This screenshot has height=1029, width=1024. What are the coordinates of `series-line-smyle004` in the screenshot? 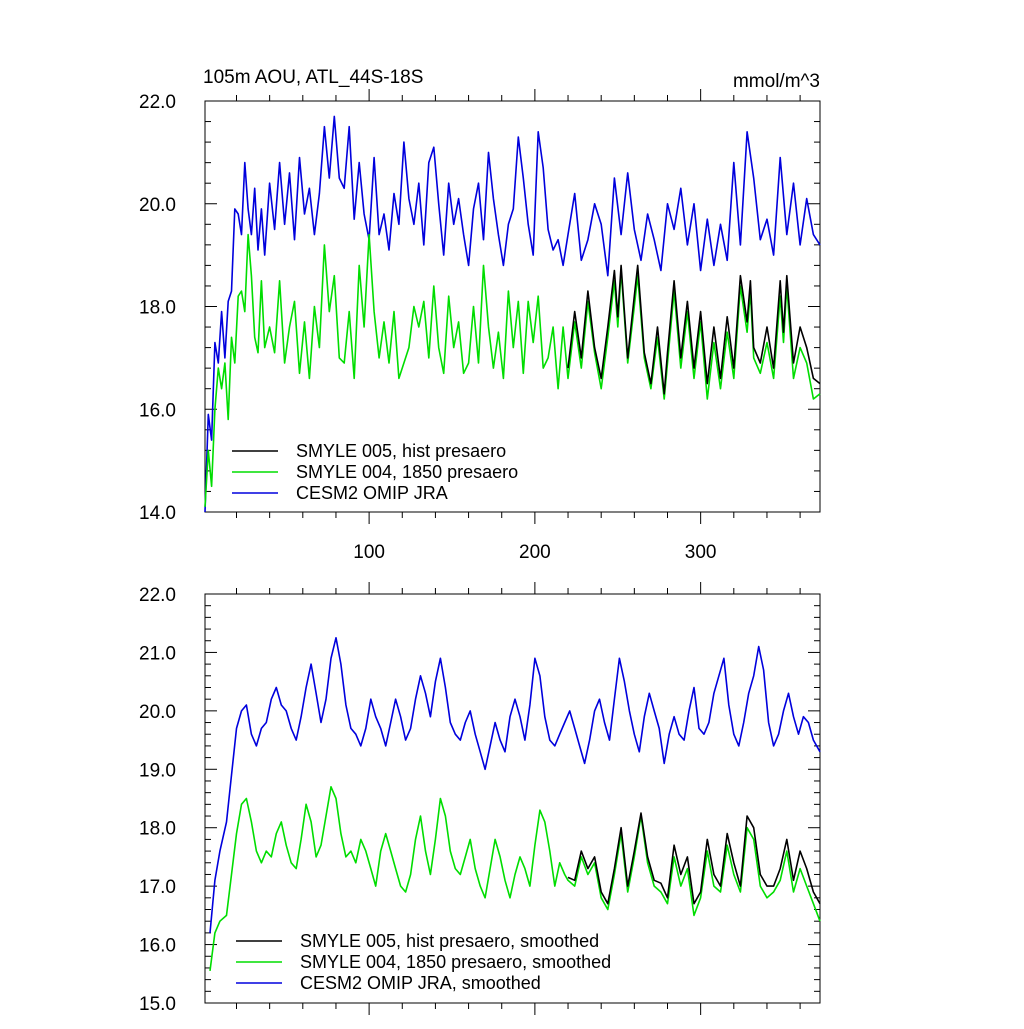 It's located at (515, 878).